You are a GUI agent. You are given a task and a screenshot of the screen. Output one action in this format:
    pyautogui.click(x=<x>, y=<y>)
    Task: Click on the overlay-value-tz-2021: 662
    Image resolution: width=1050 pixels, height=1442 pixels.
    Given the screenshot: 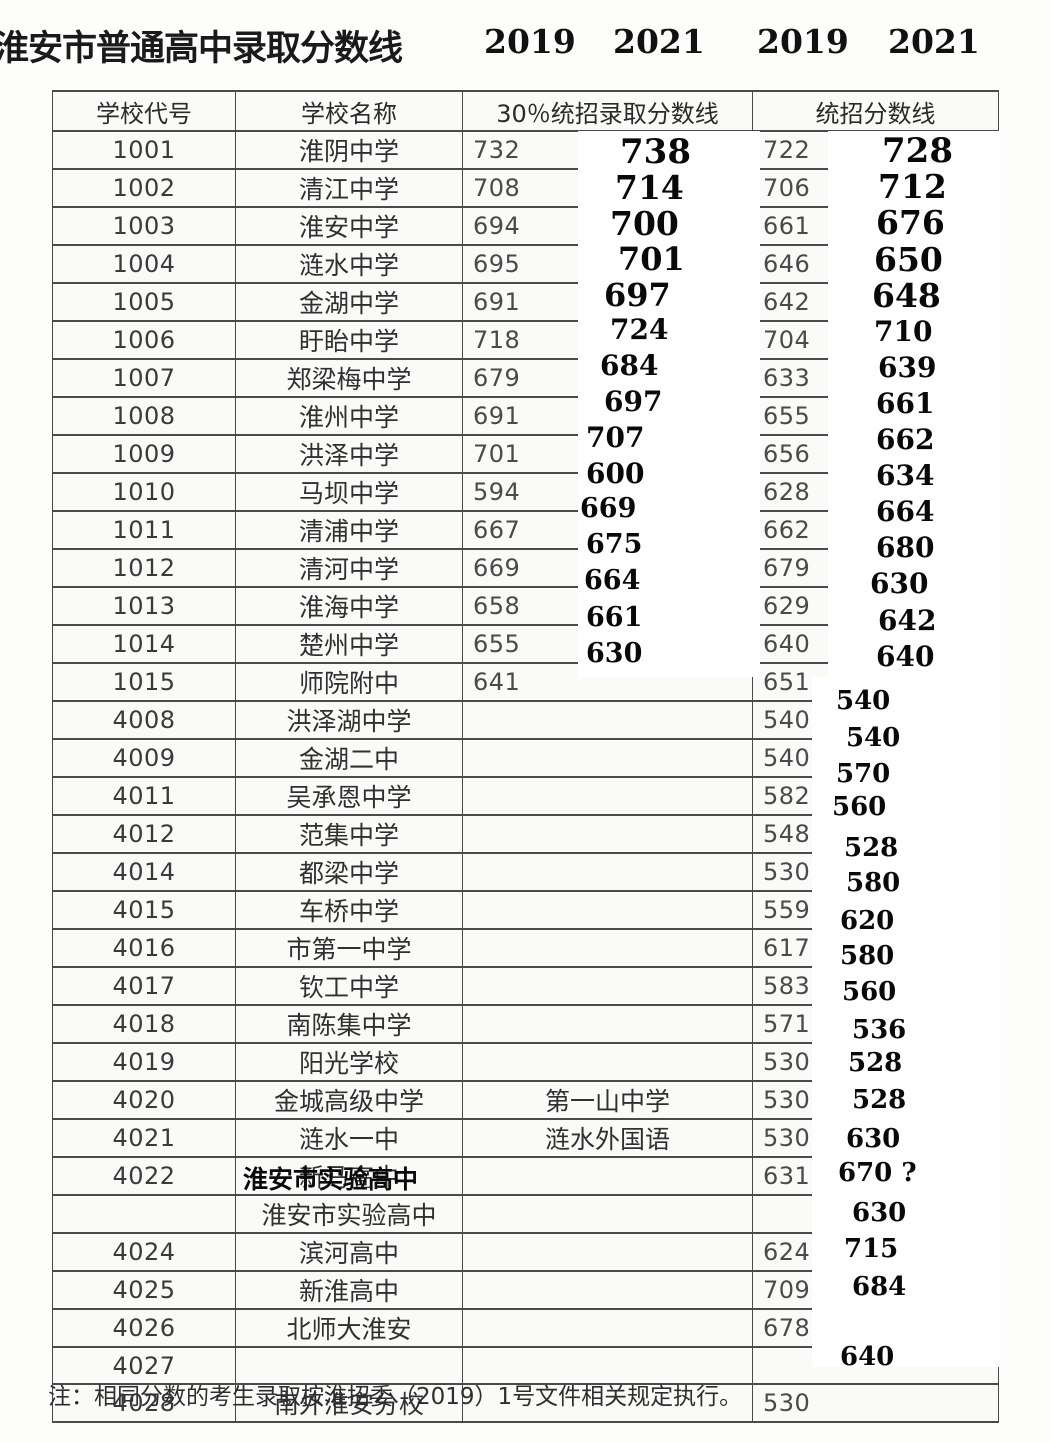 What is the action you would take?
    pyautogui.click(x=905, y=439)
    